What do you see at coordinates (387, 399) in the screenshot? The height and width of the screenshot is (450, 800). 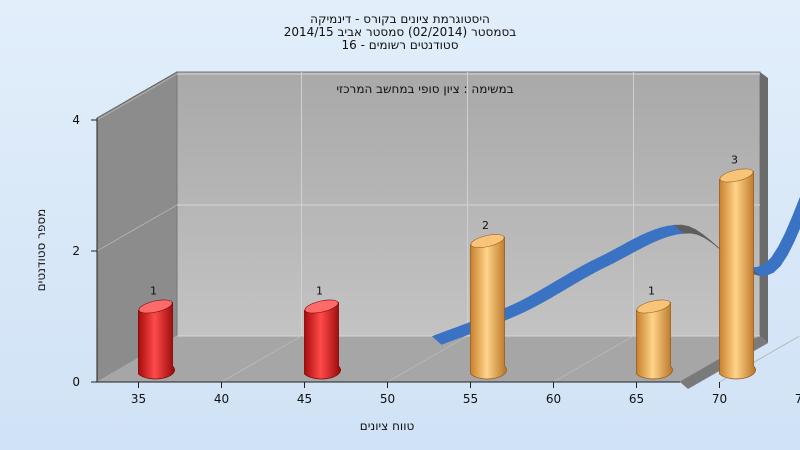 I see `x-tick-label: 50` at bounding box center [387, 399].